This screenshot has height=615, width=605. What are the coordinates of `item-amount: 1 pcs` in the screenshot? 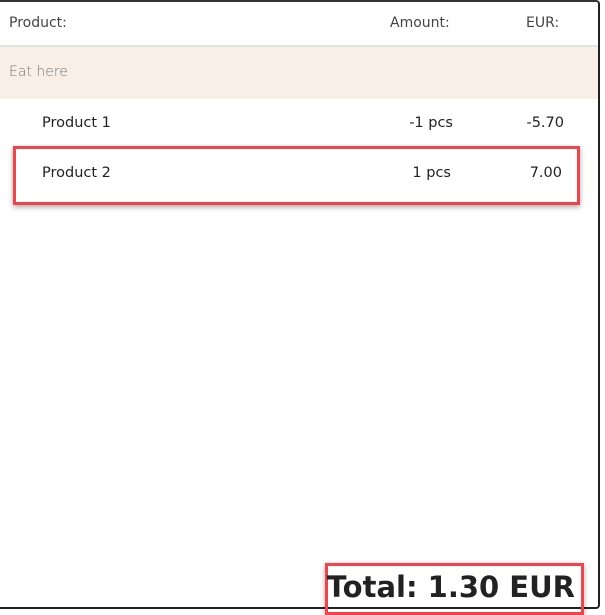 It's located at (431, 173).